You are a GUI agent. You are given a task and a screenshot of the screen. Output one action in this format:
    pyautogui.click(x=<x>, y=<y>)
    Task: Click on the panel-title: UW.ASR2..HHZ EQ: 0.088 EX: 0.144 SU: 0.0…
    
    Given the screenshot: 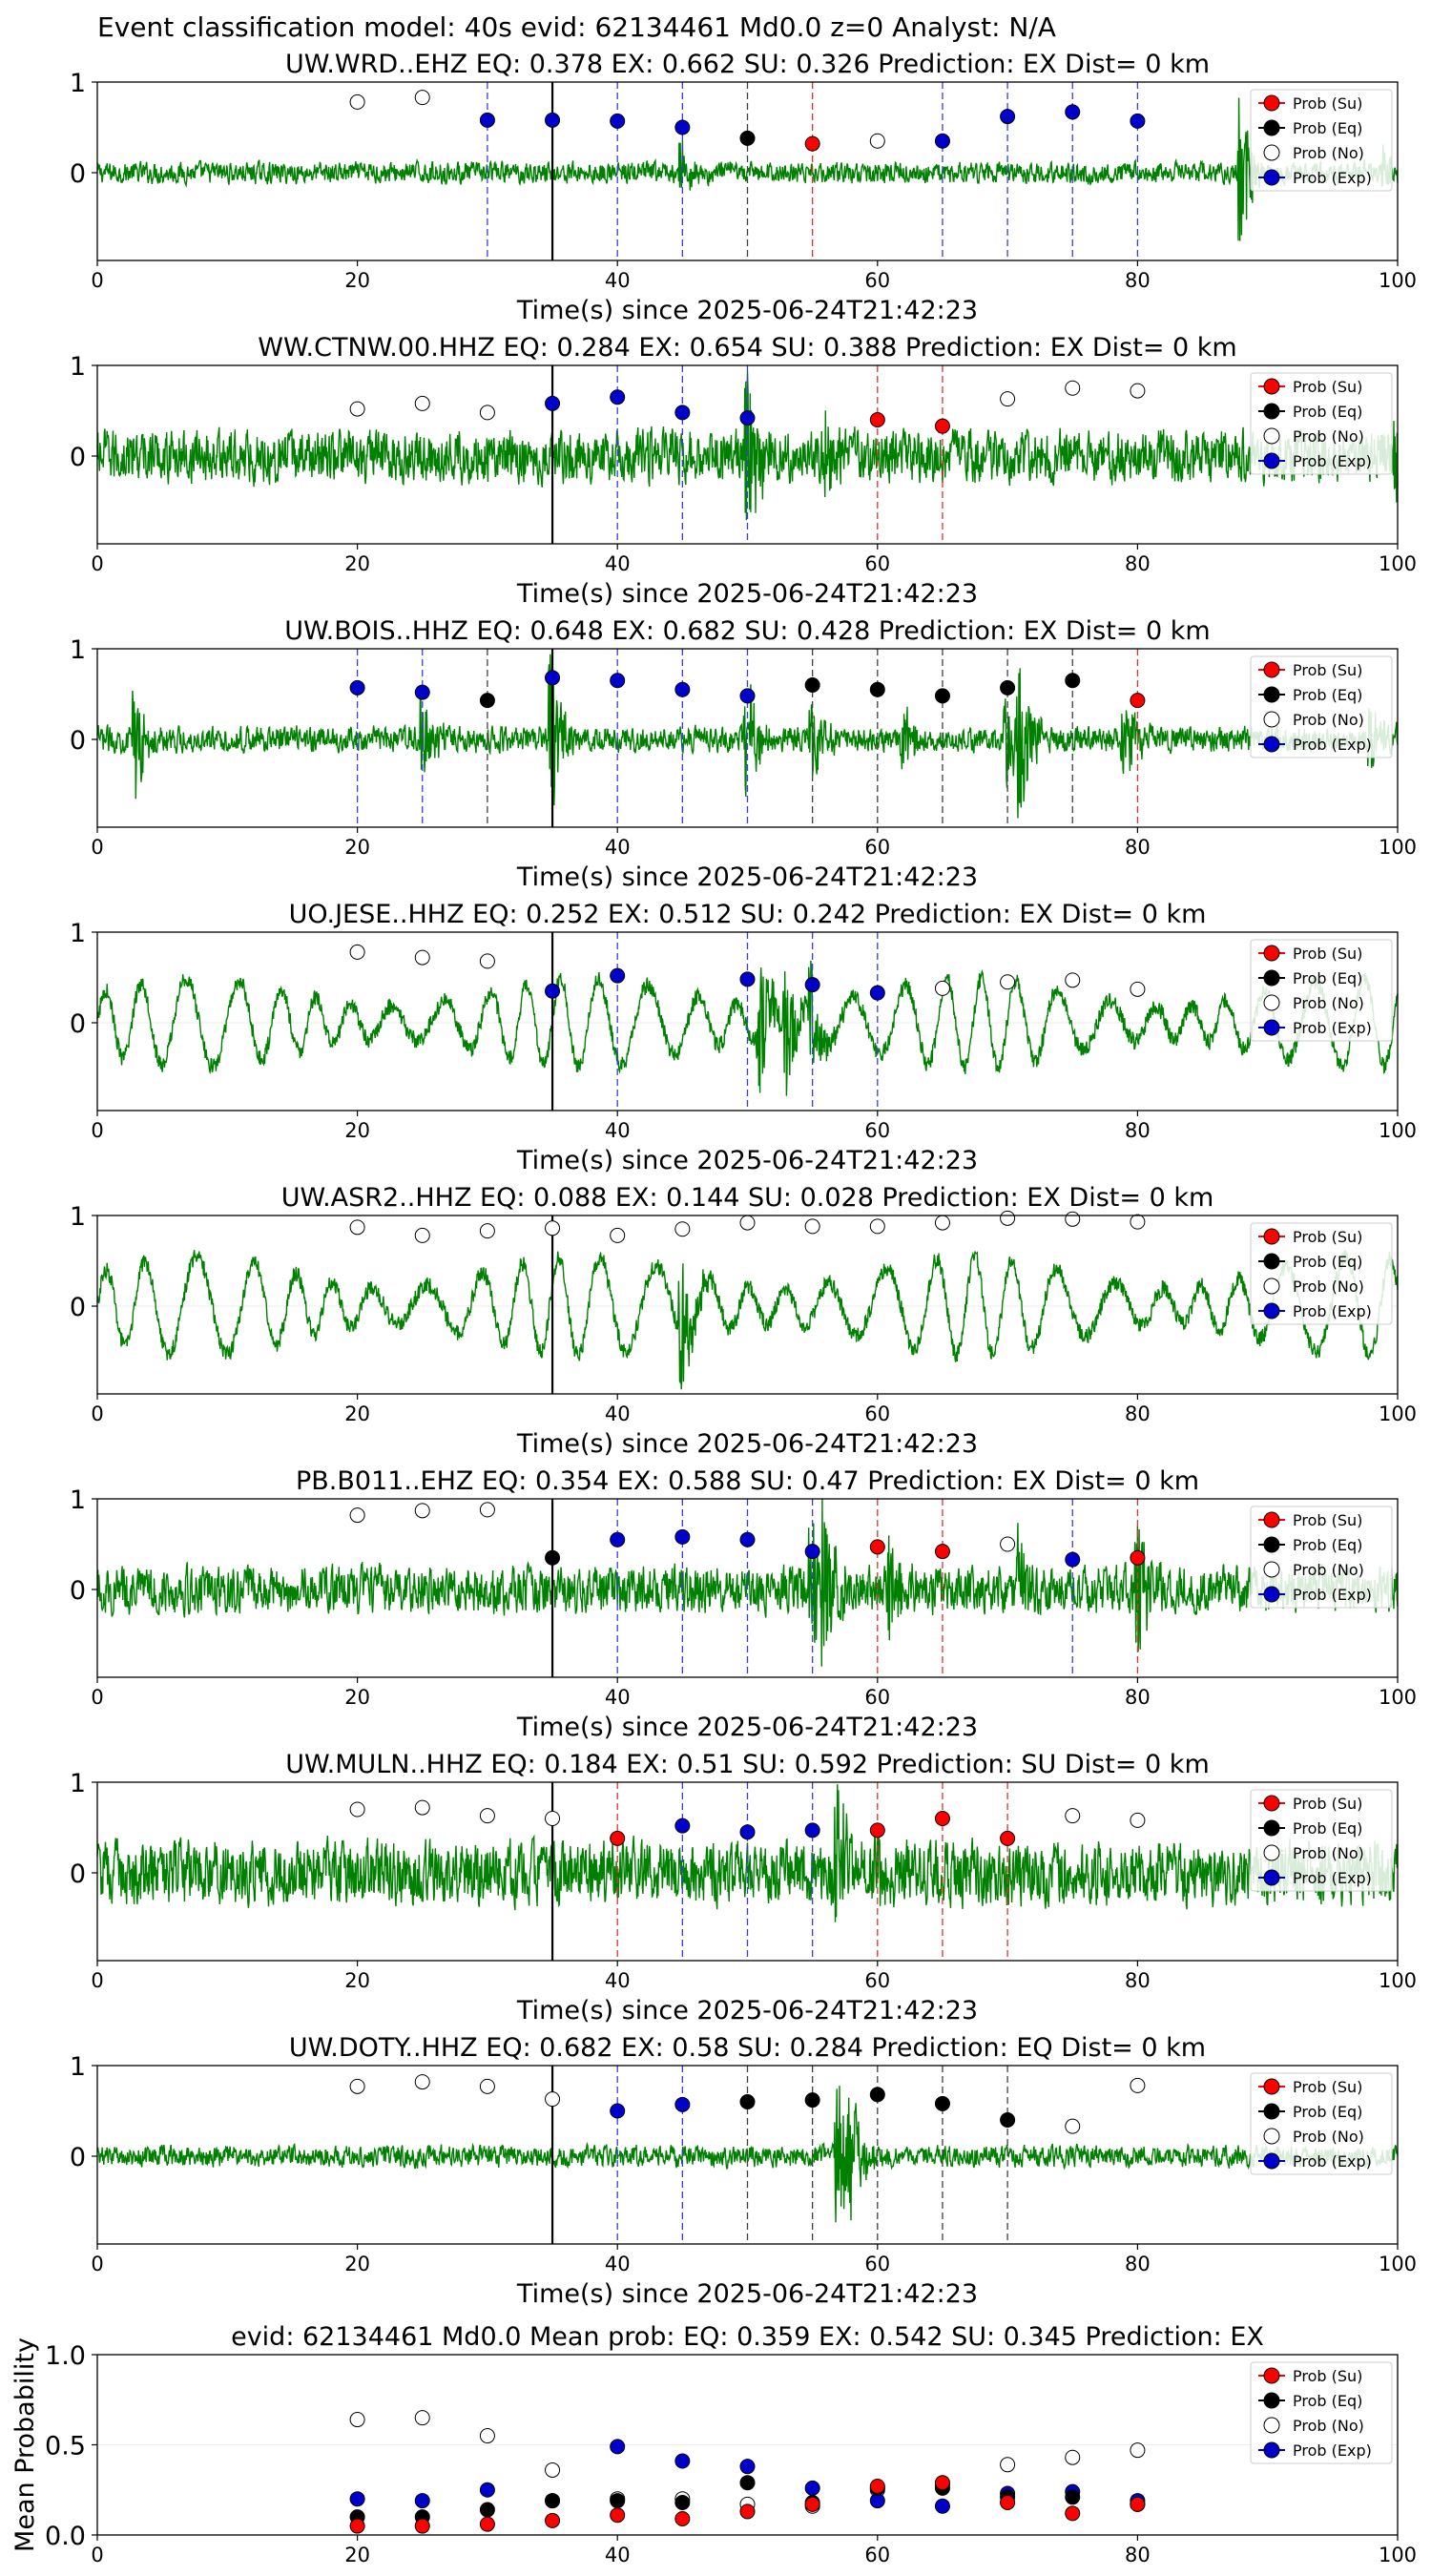 What is the action you would take?
    pyautogui.click(x=747, y=1198)
    